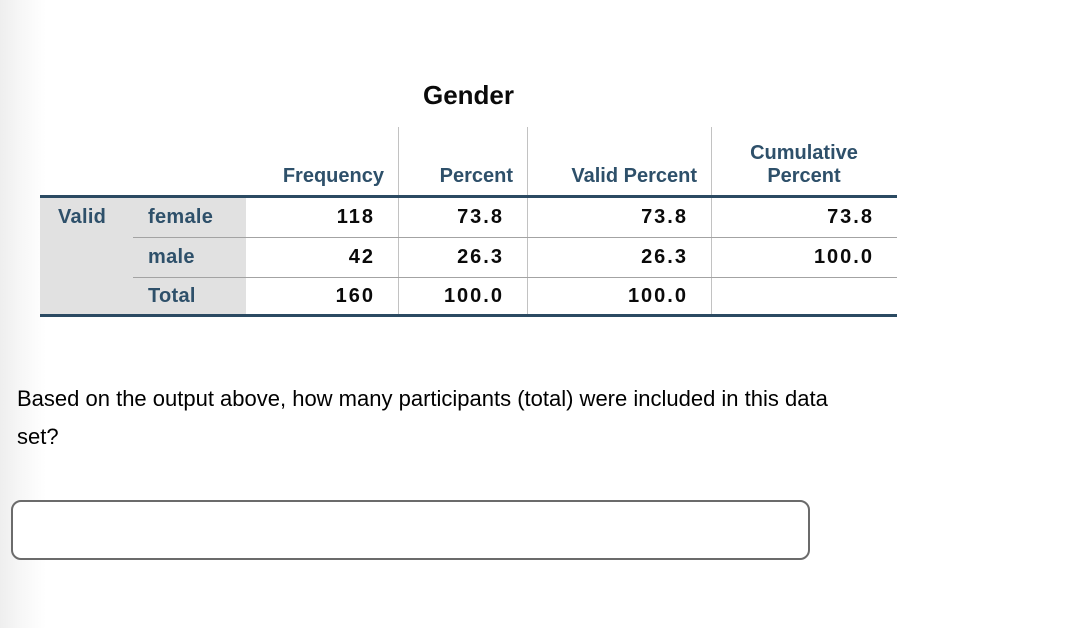 The image size is (1078, 628). What do you see at coordinates (480, 257) in the screenshot?
I see `cell-male-percent: 26.3` at bounding box center [480, 257].